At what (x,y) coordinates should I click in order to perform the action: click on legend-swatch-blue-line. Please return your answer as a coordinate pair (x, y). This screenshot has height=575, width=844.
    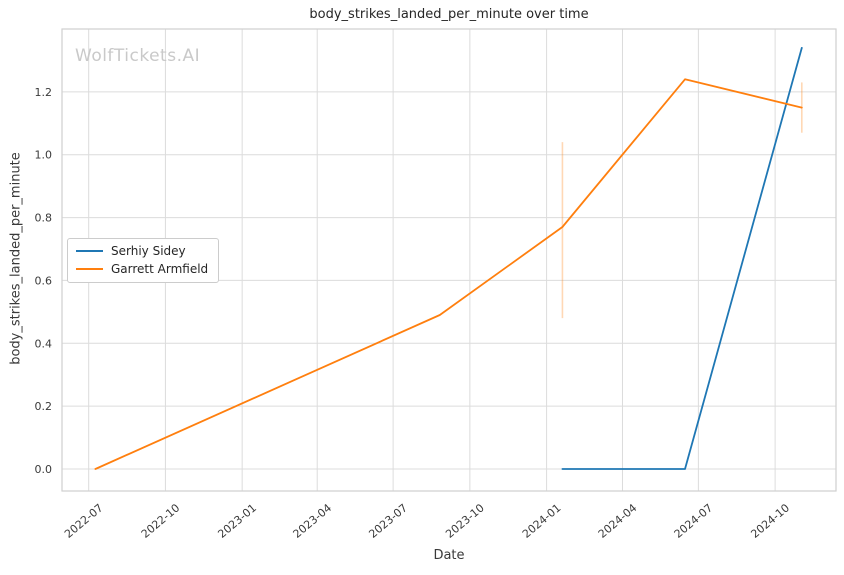
    Looking at the image, I should click on (89, 251).